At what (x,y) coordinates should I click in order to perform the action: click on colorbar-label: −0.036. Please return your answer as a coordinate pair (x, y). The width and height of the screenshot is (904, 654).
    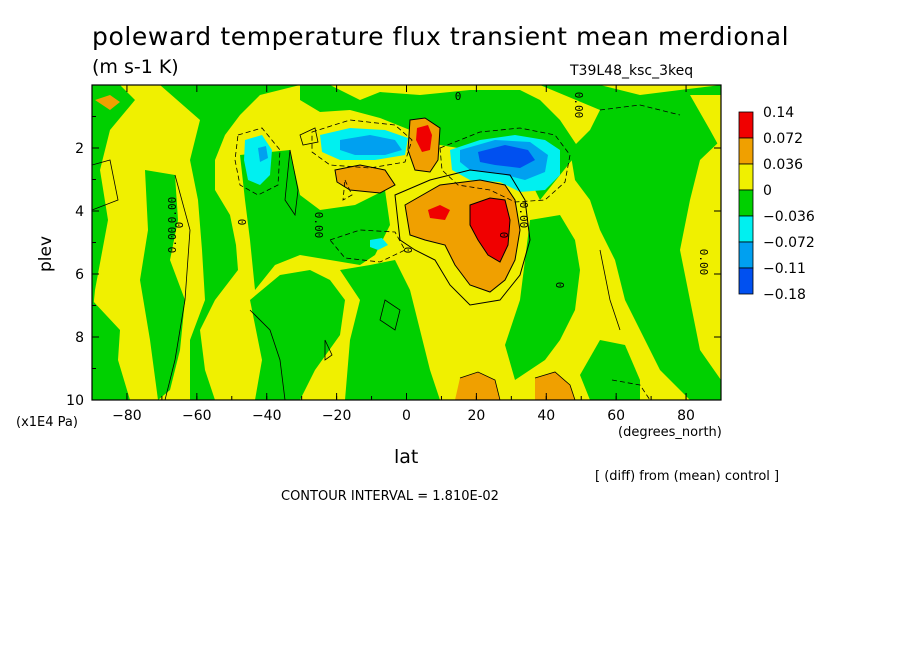
    Looking at the image, I should click on (789, 217).